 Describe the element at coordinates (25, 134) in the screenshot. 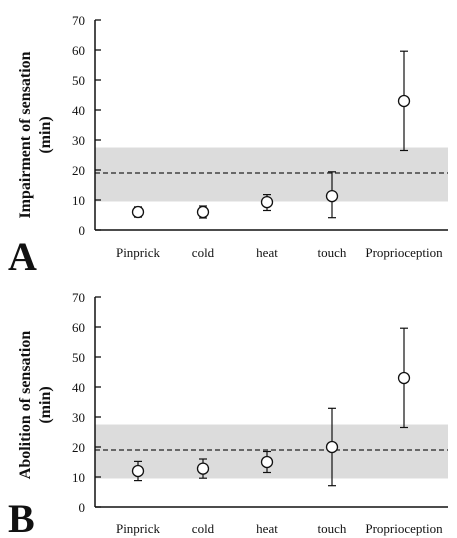

I see `y-axis-label-line1: Impairment of sensation` at that location.